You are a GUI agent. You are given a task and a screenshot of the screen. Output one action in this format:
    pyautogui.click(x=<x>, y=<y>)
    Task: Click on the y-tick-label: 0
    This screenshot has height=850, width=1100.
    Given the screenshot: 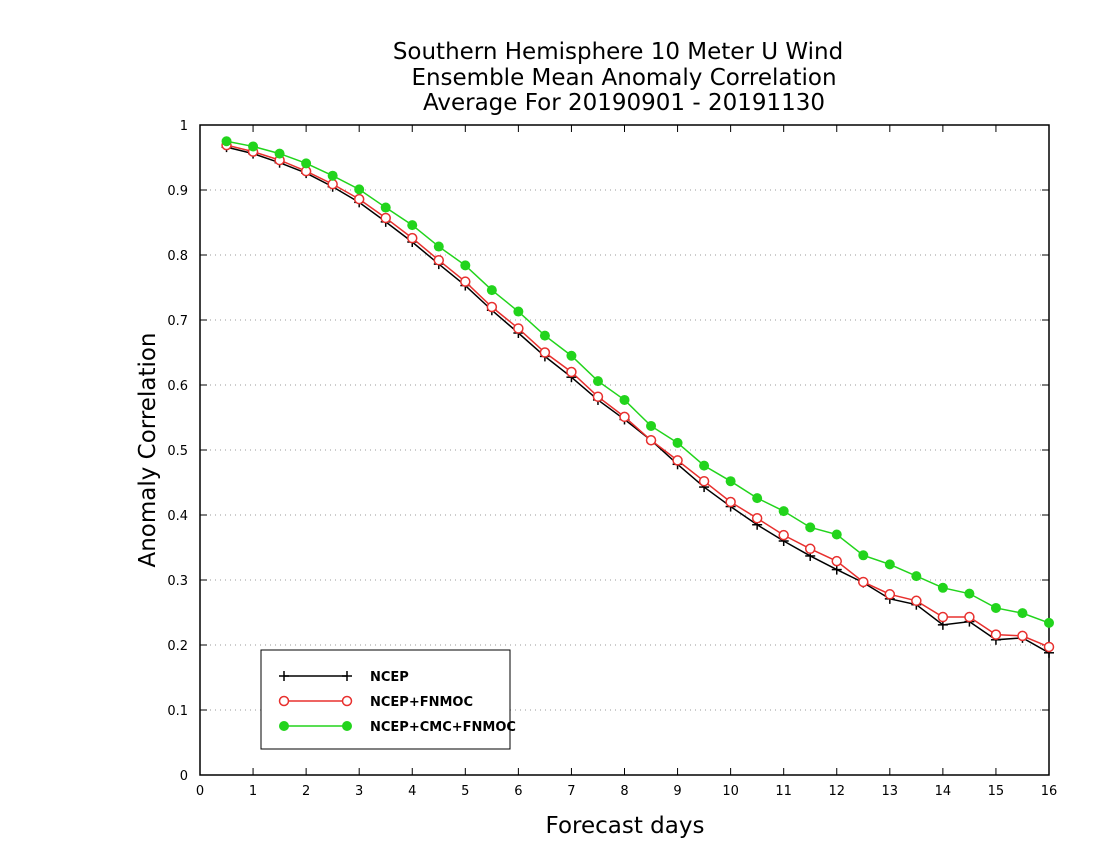 What is the action you would take?
    pyautogui.click(x=184, y=776)
    